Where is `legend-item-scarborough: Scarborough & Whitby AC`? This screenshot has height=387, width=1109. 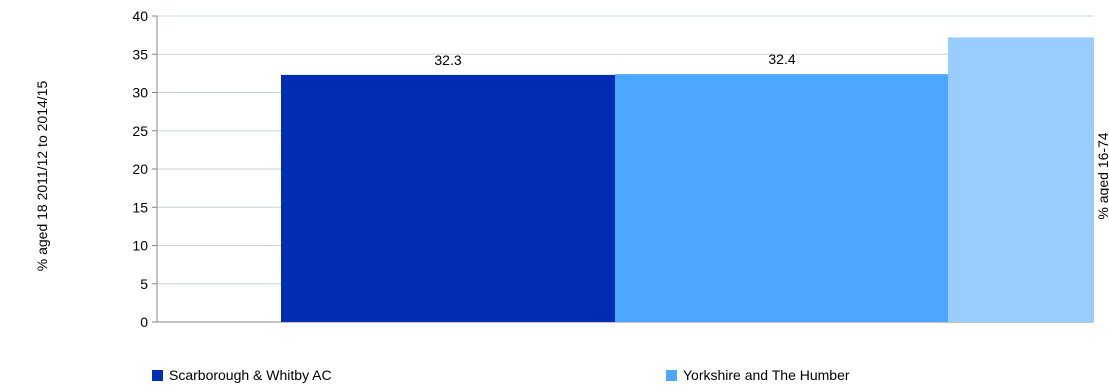
legend-item-scarborough: Scarborough & Whitby AC is located at coordinates (242, 375).